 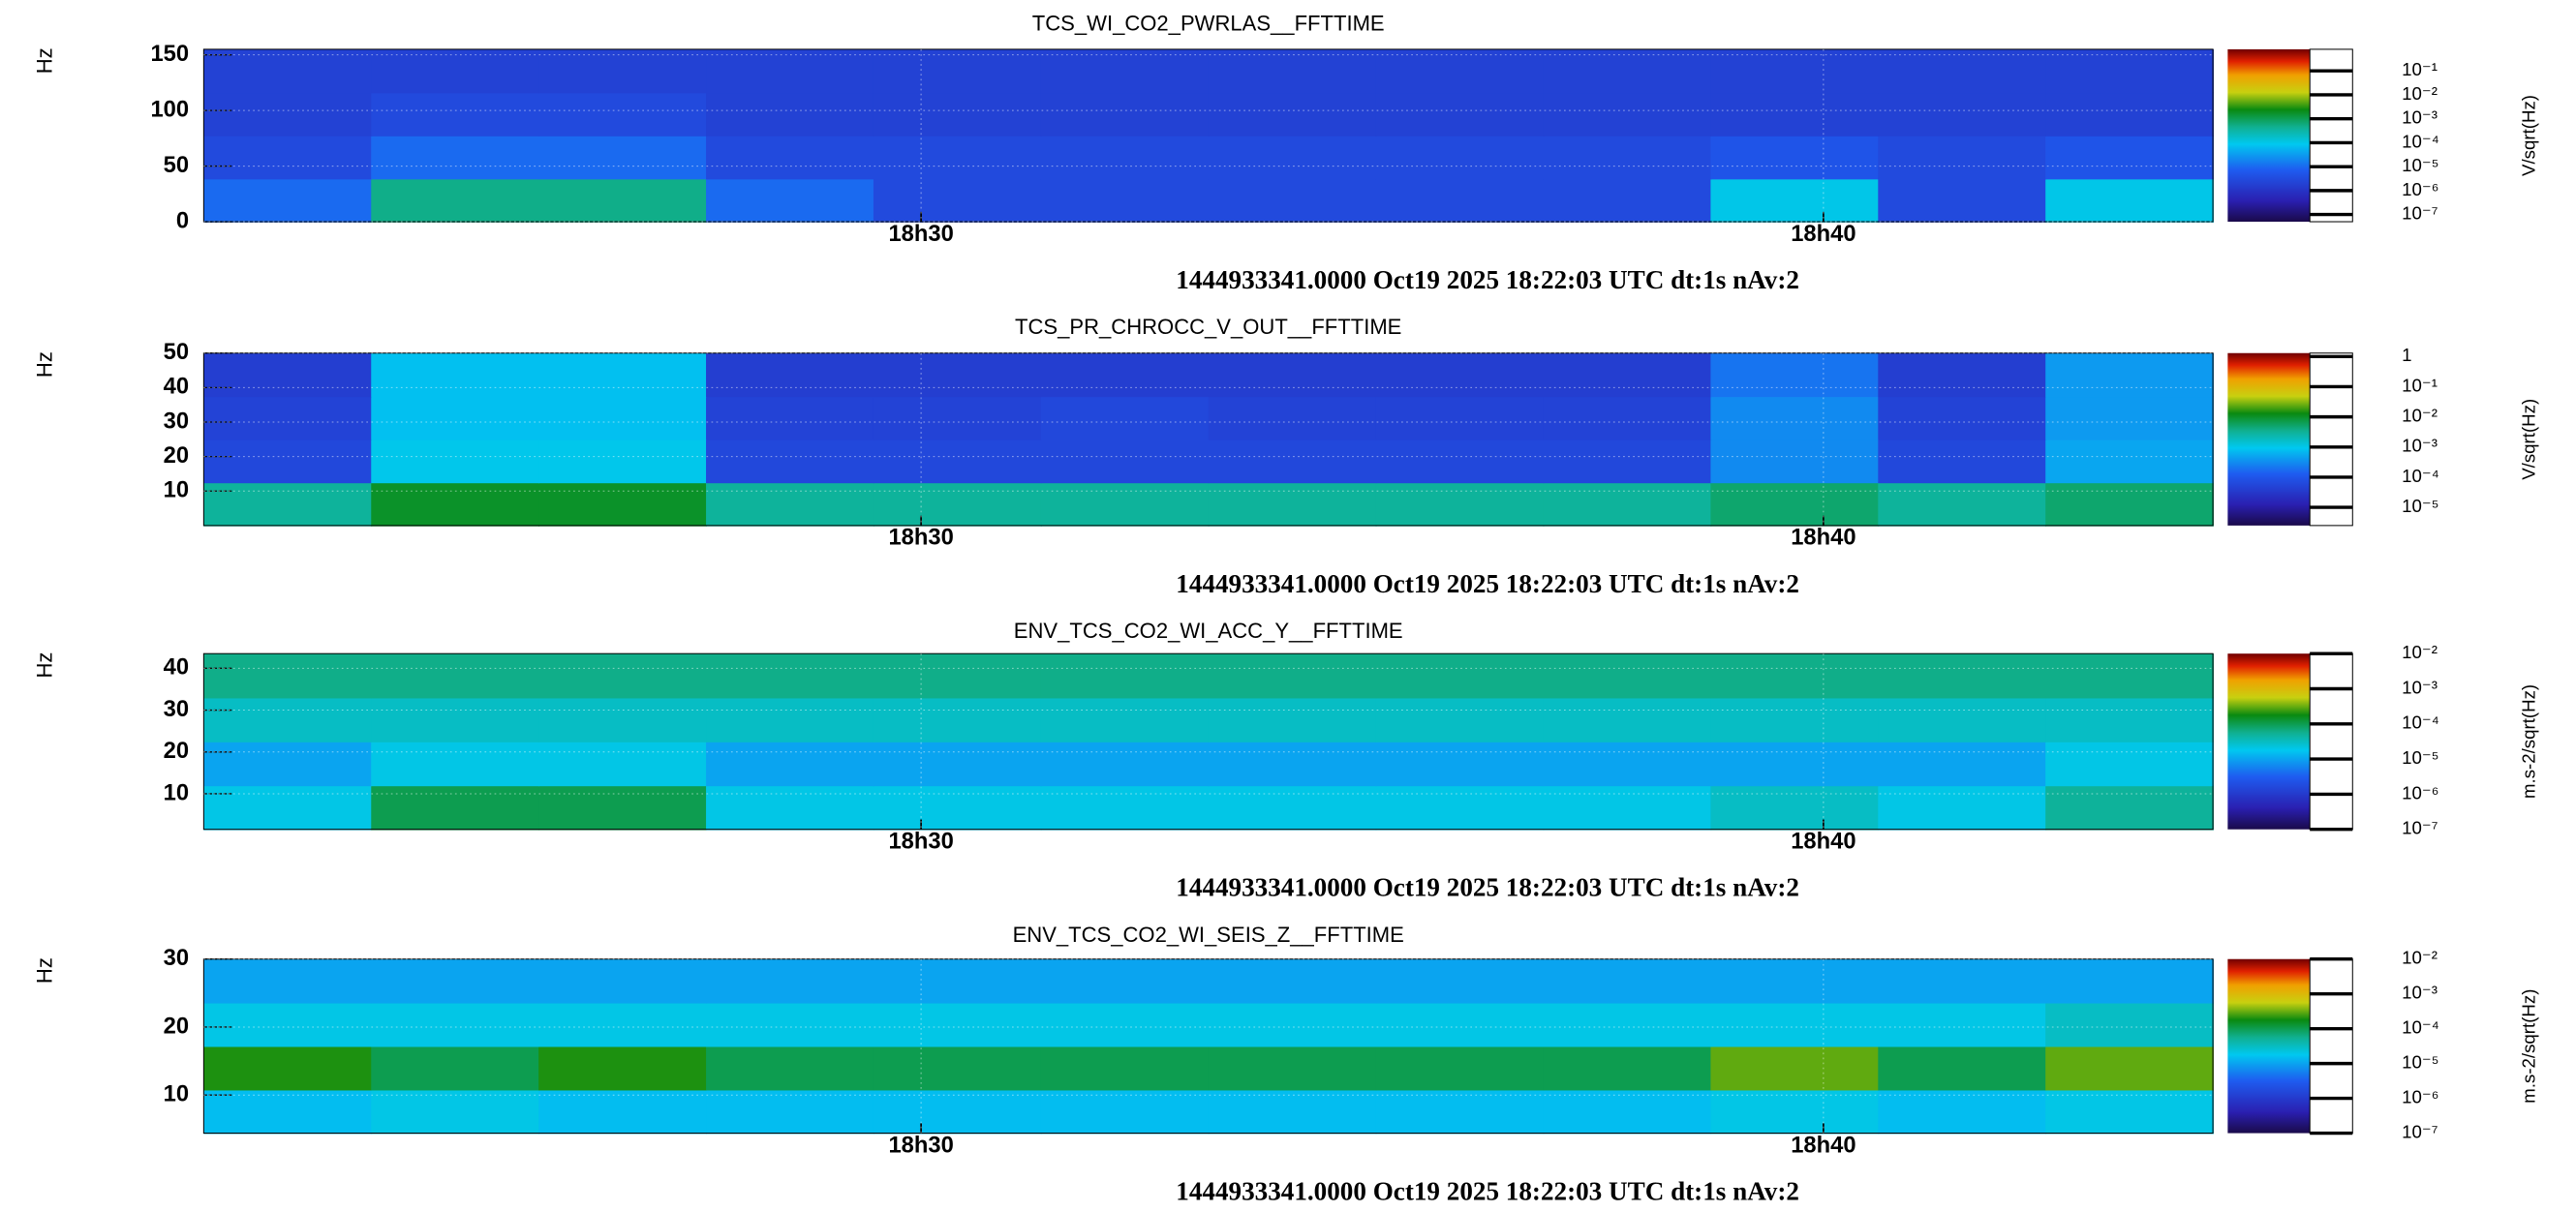 I want to click on colorbar-tick-label: 10⁻⁷, so click(x=2420, y=213).